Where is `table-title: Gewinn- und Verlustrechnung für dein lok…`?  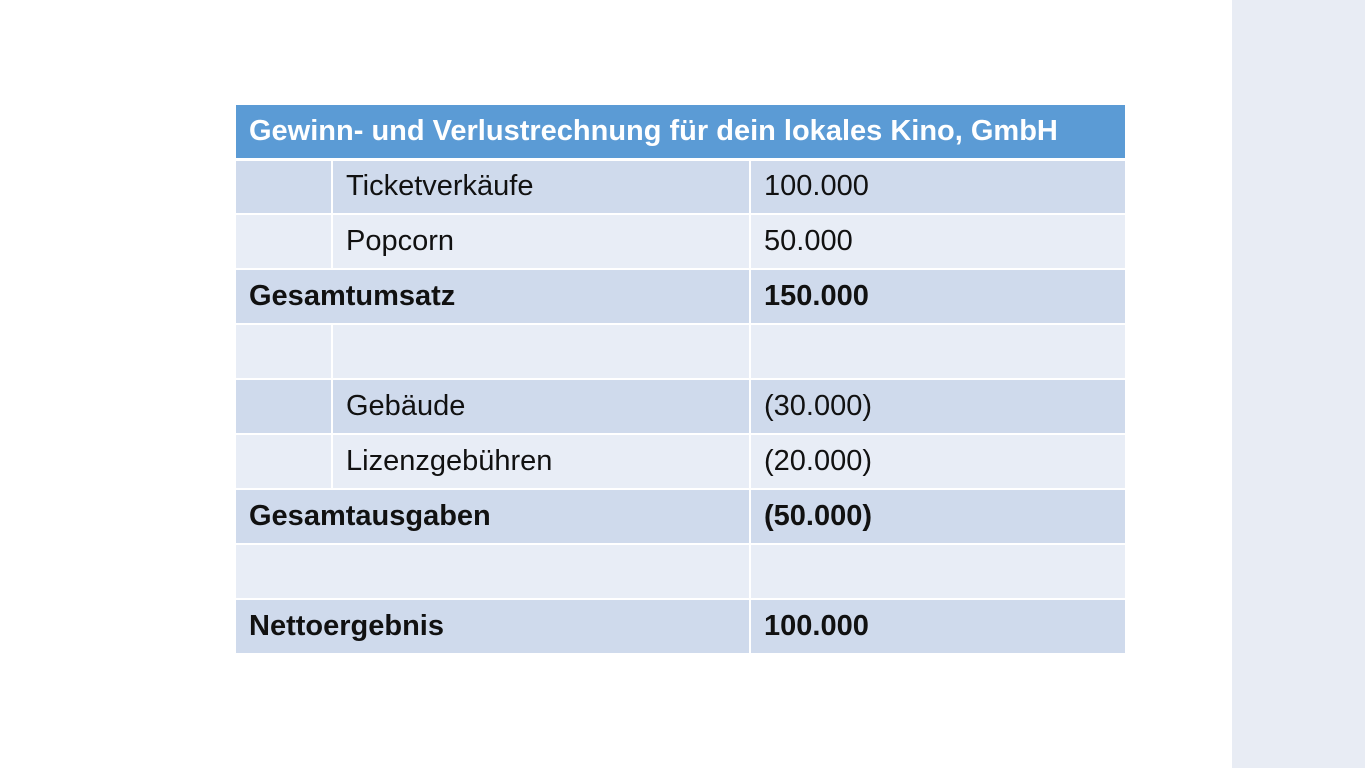 table-title: Gewinn- und Verlustrechnung für dein lok… is located at coordinates (680, 133).